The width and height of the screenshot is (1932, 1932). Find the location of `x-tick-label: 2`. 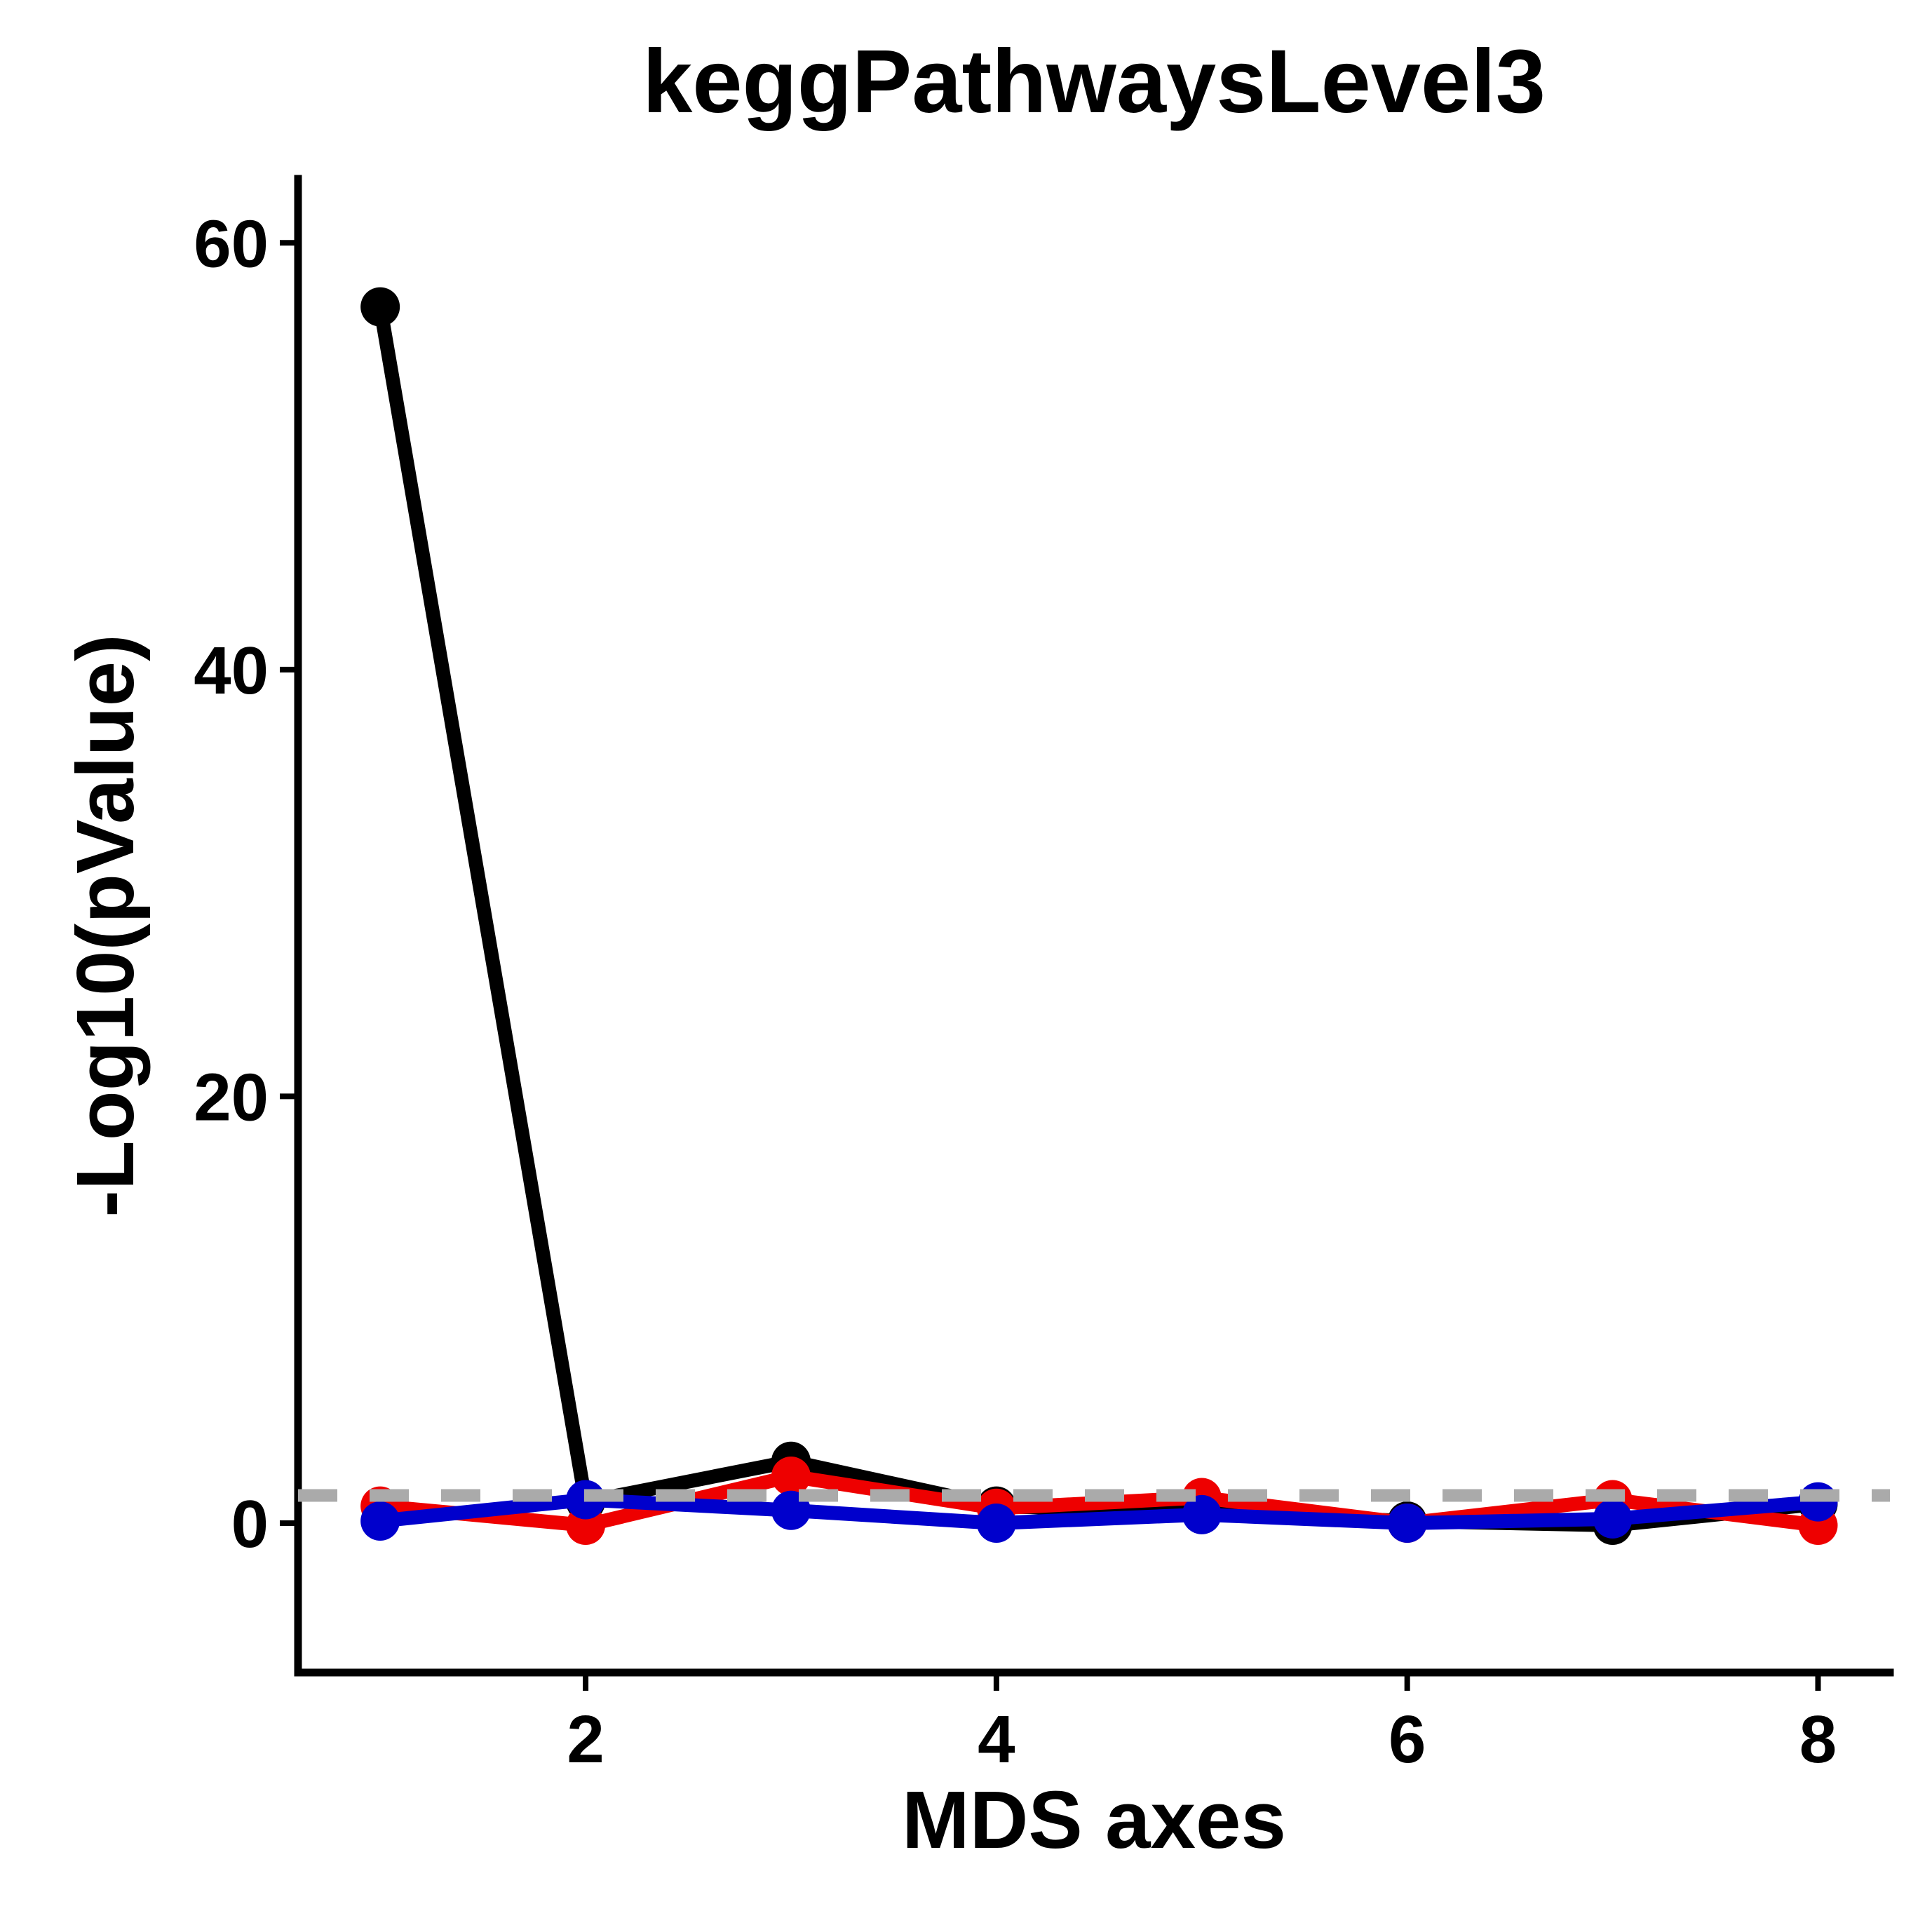

x-tick-label: 2 is located at coordinates (585, 1739).